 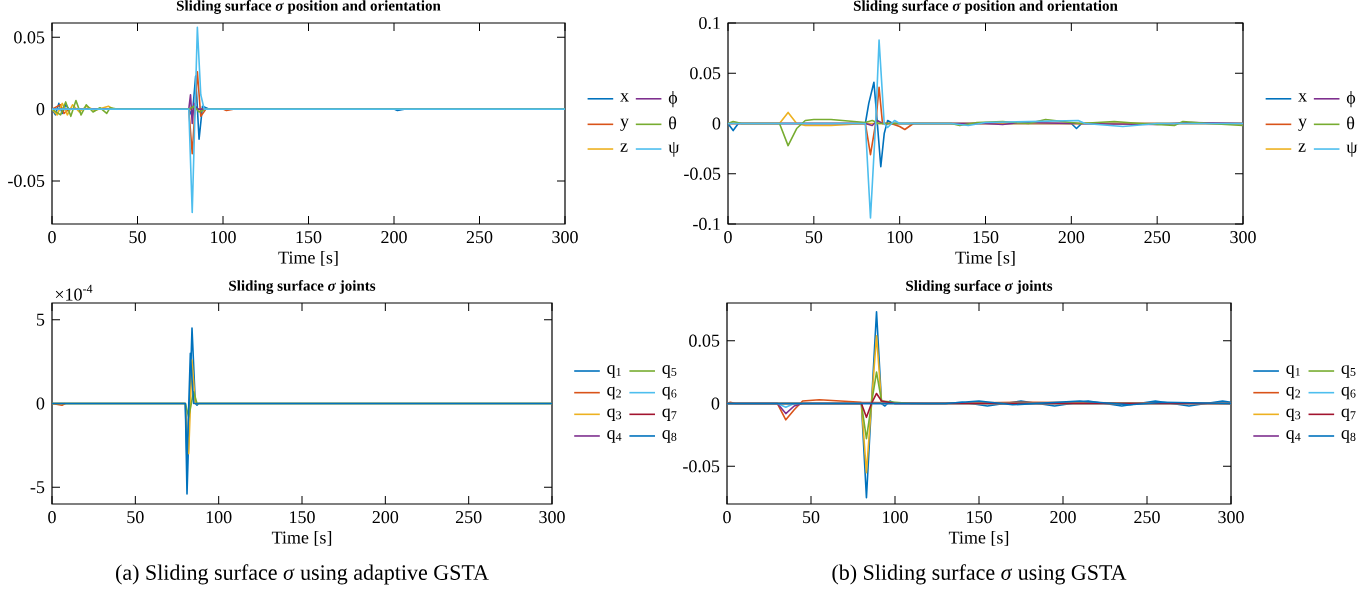 What do you see at coordinates (74, 292) in the screenshot?
I see `text: ×10$^{-4}$` at bounding box center [74, 292].